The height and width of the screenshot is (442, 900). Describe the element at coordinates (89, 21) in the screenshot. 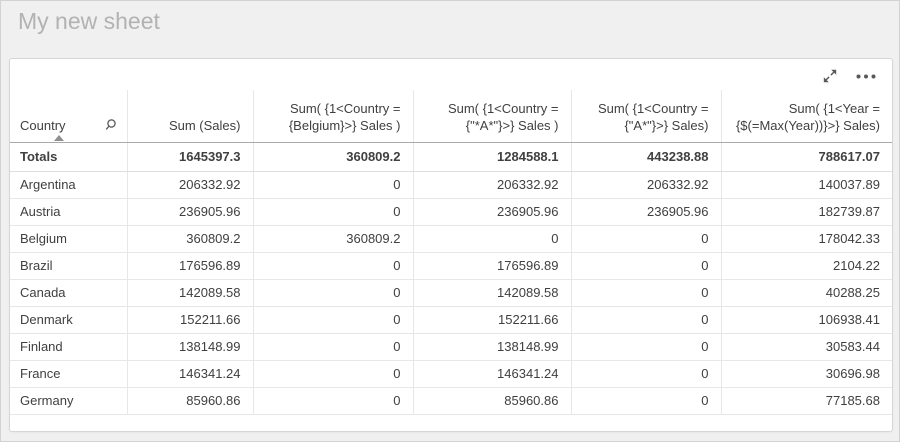

I see `sheet-title: My new sheet` at that location.